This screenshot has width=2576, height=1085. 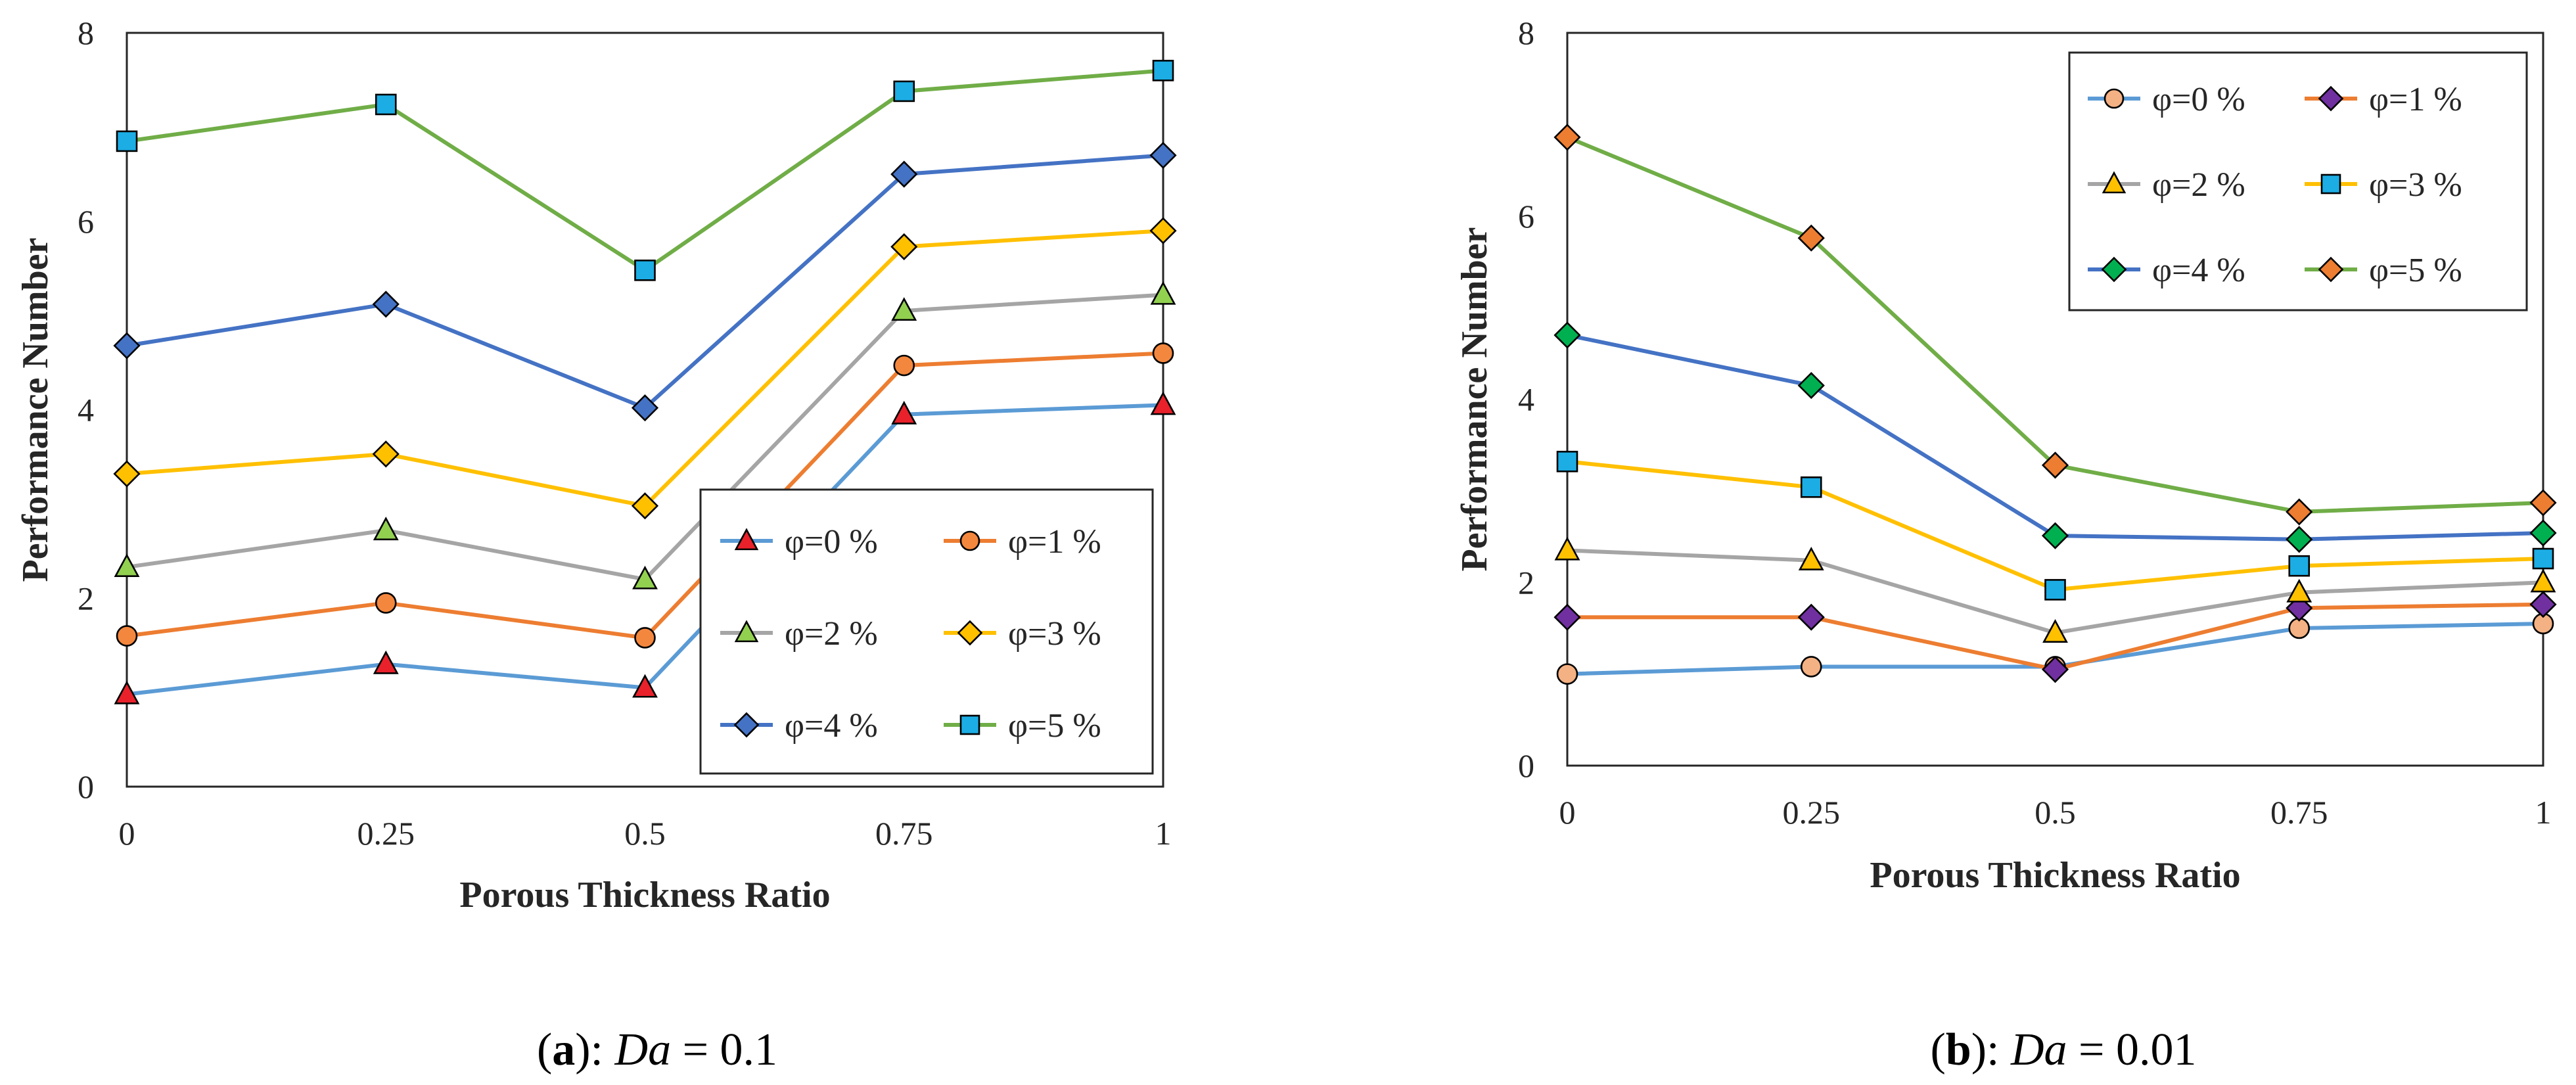 What do you see at coordinates (563, 1050) in the screenshot?
I see `caption-letter: a` at bounding box center [563, 1050].